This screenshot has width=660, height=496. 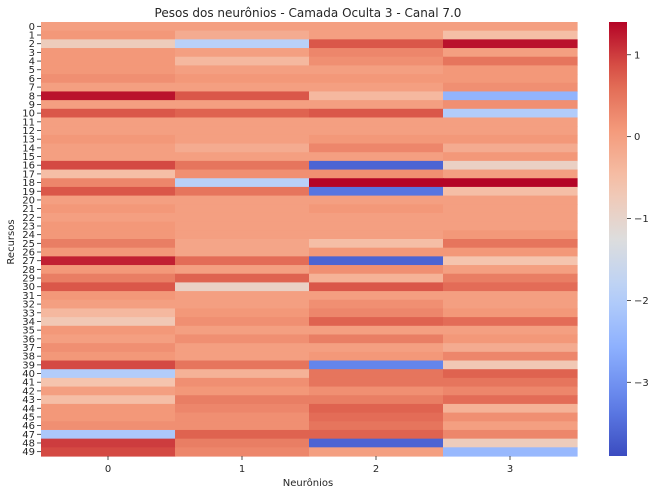 What do you see at coordinates (32, 53) in the screenshot?
I see `y-tick-label: 3` at bounding box center [32, 53].